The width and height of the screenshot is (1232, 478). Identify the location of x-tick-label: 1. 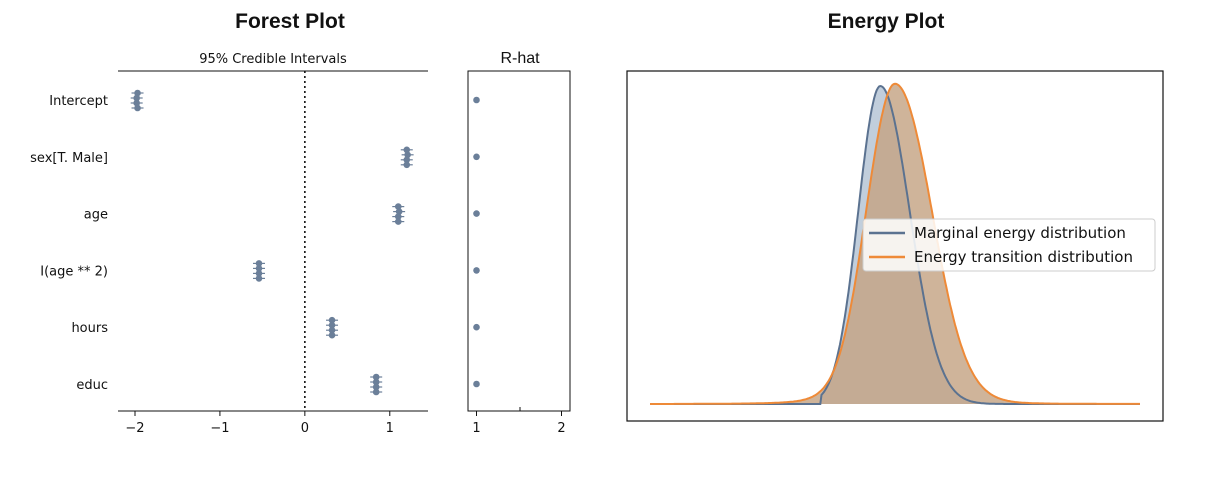
(390, 428).